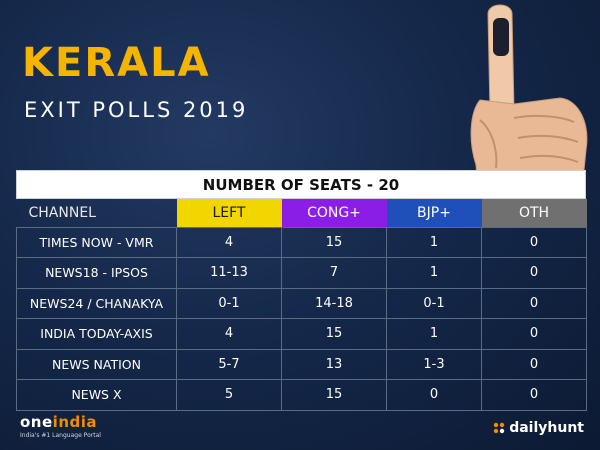  Describe the element at coordinates (434, 395) in the screenshot. I see `bjp-cell: 0` at that location.